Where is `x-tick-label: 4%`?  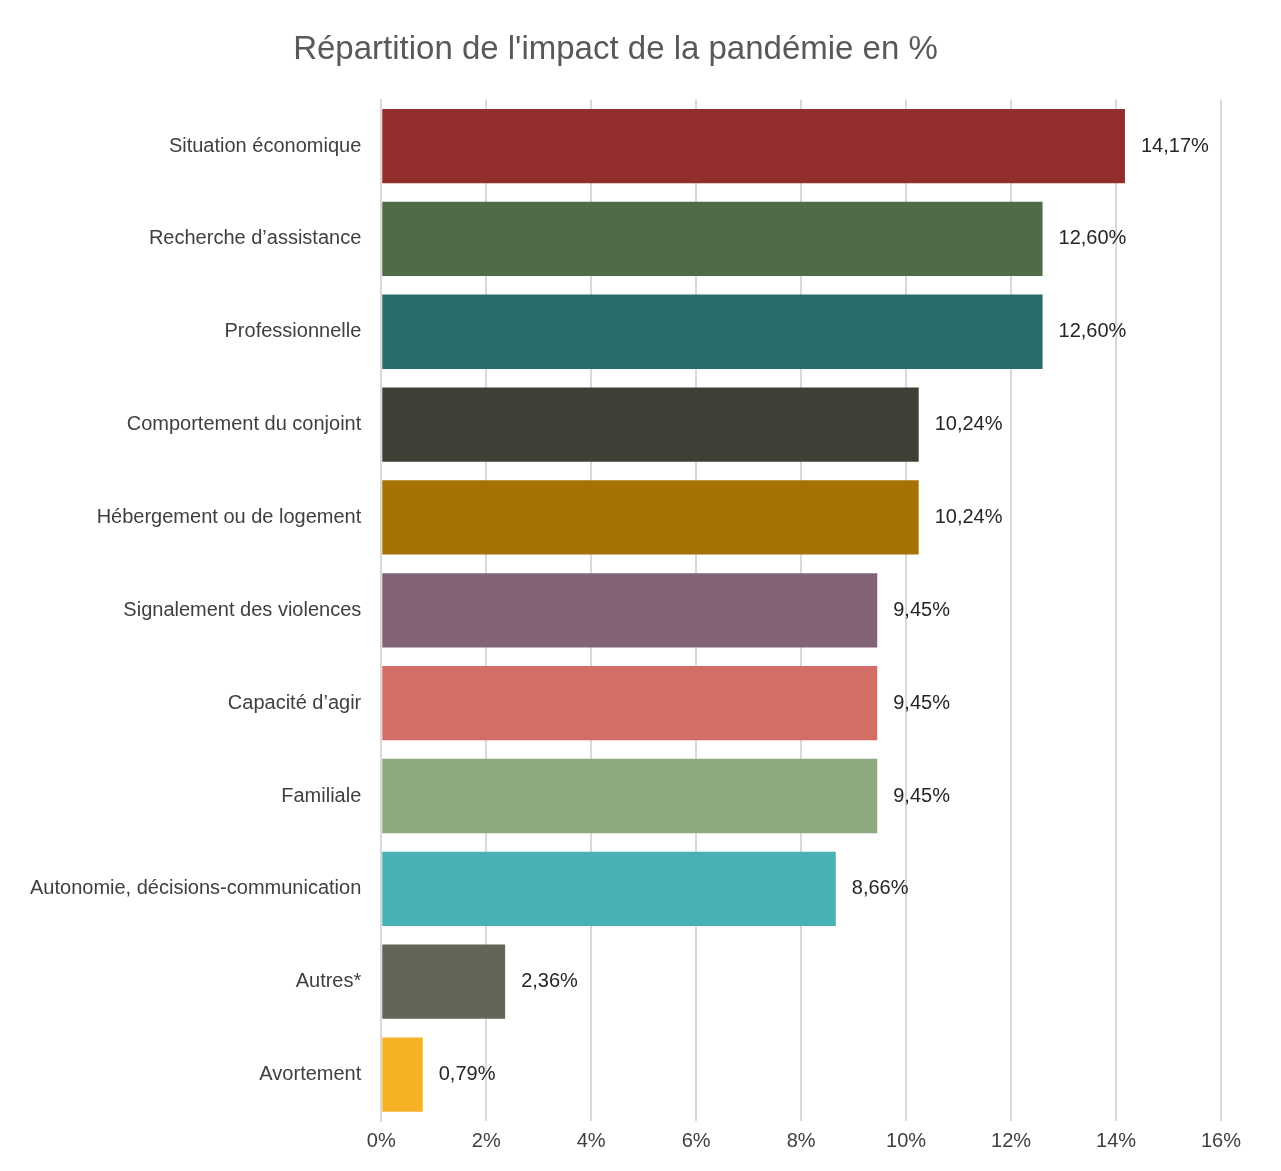 x-tick-label: 4% is located at coordinates (591, 1139).